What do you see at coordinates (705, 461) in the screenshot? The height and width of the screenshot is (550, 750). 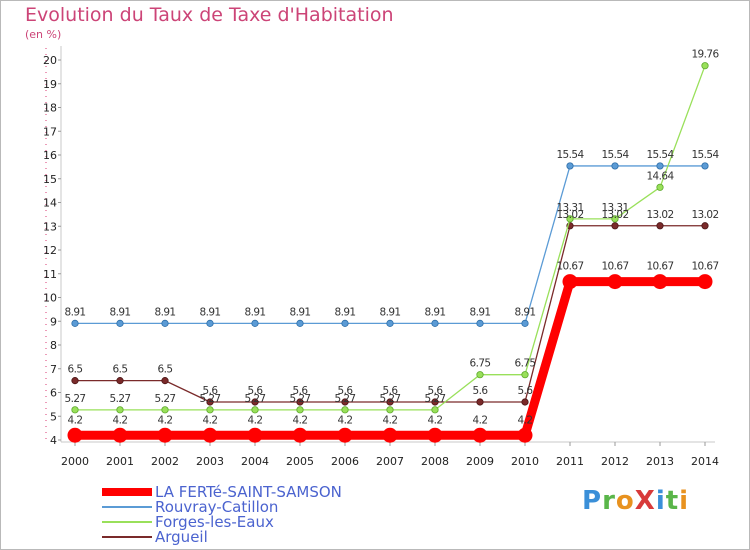 I see `x-tick-label: 2014` at bounding box center [705, 461].